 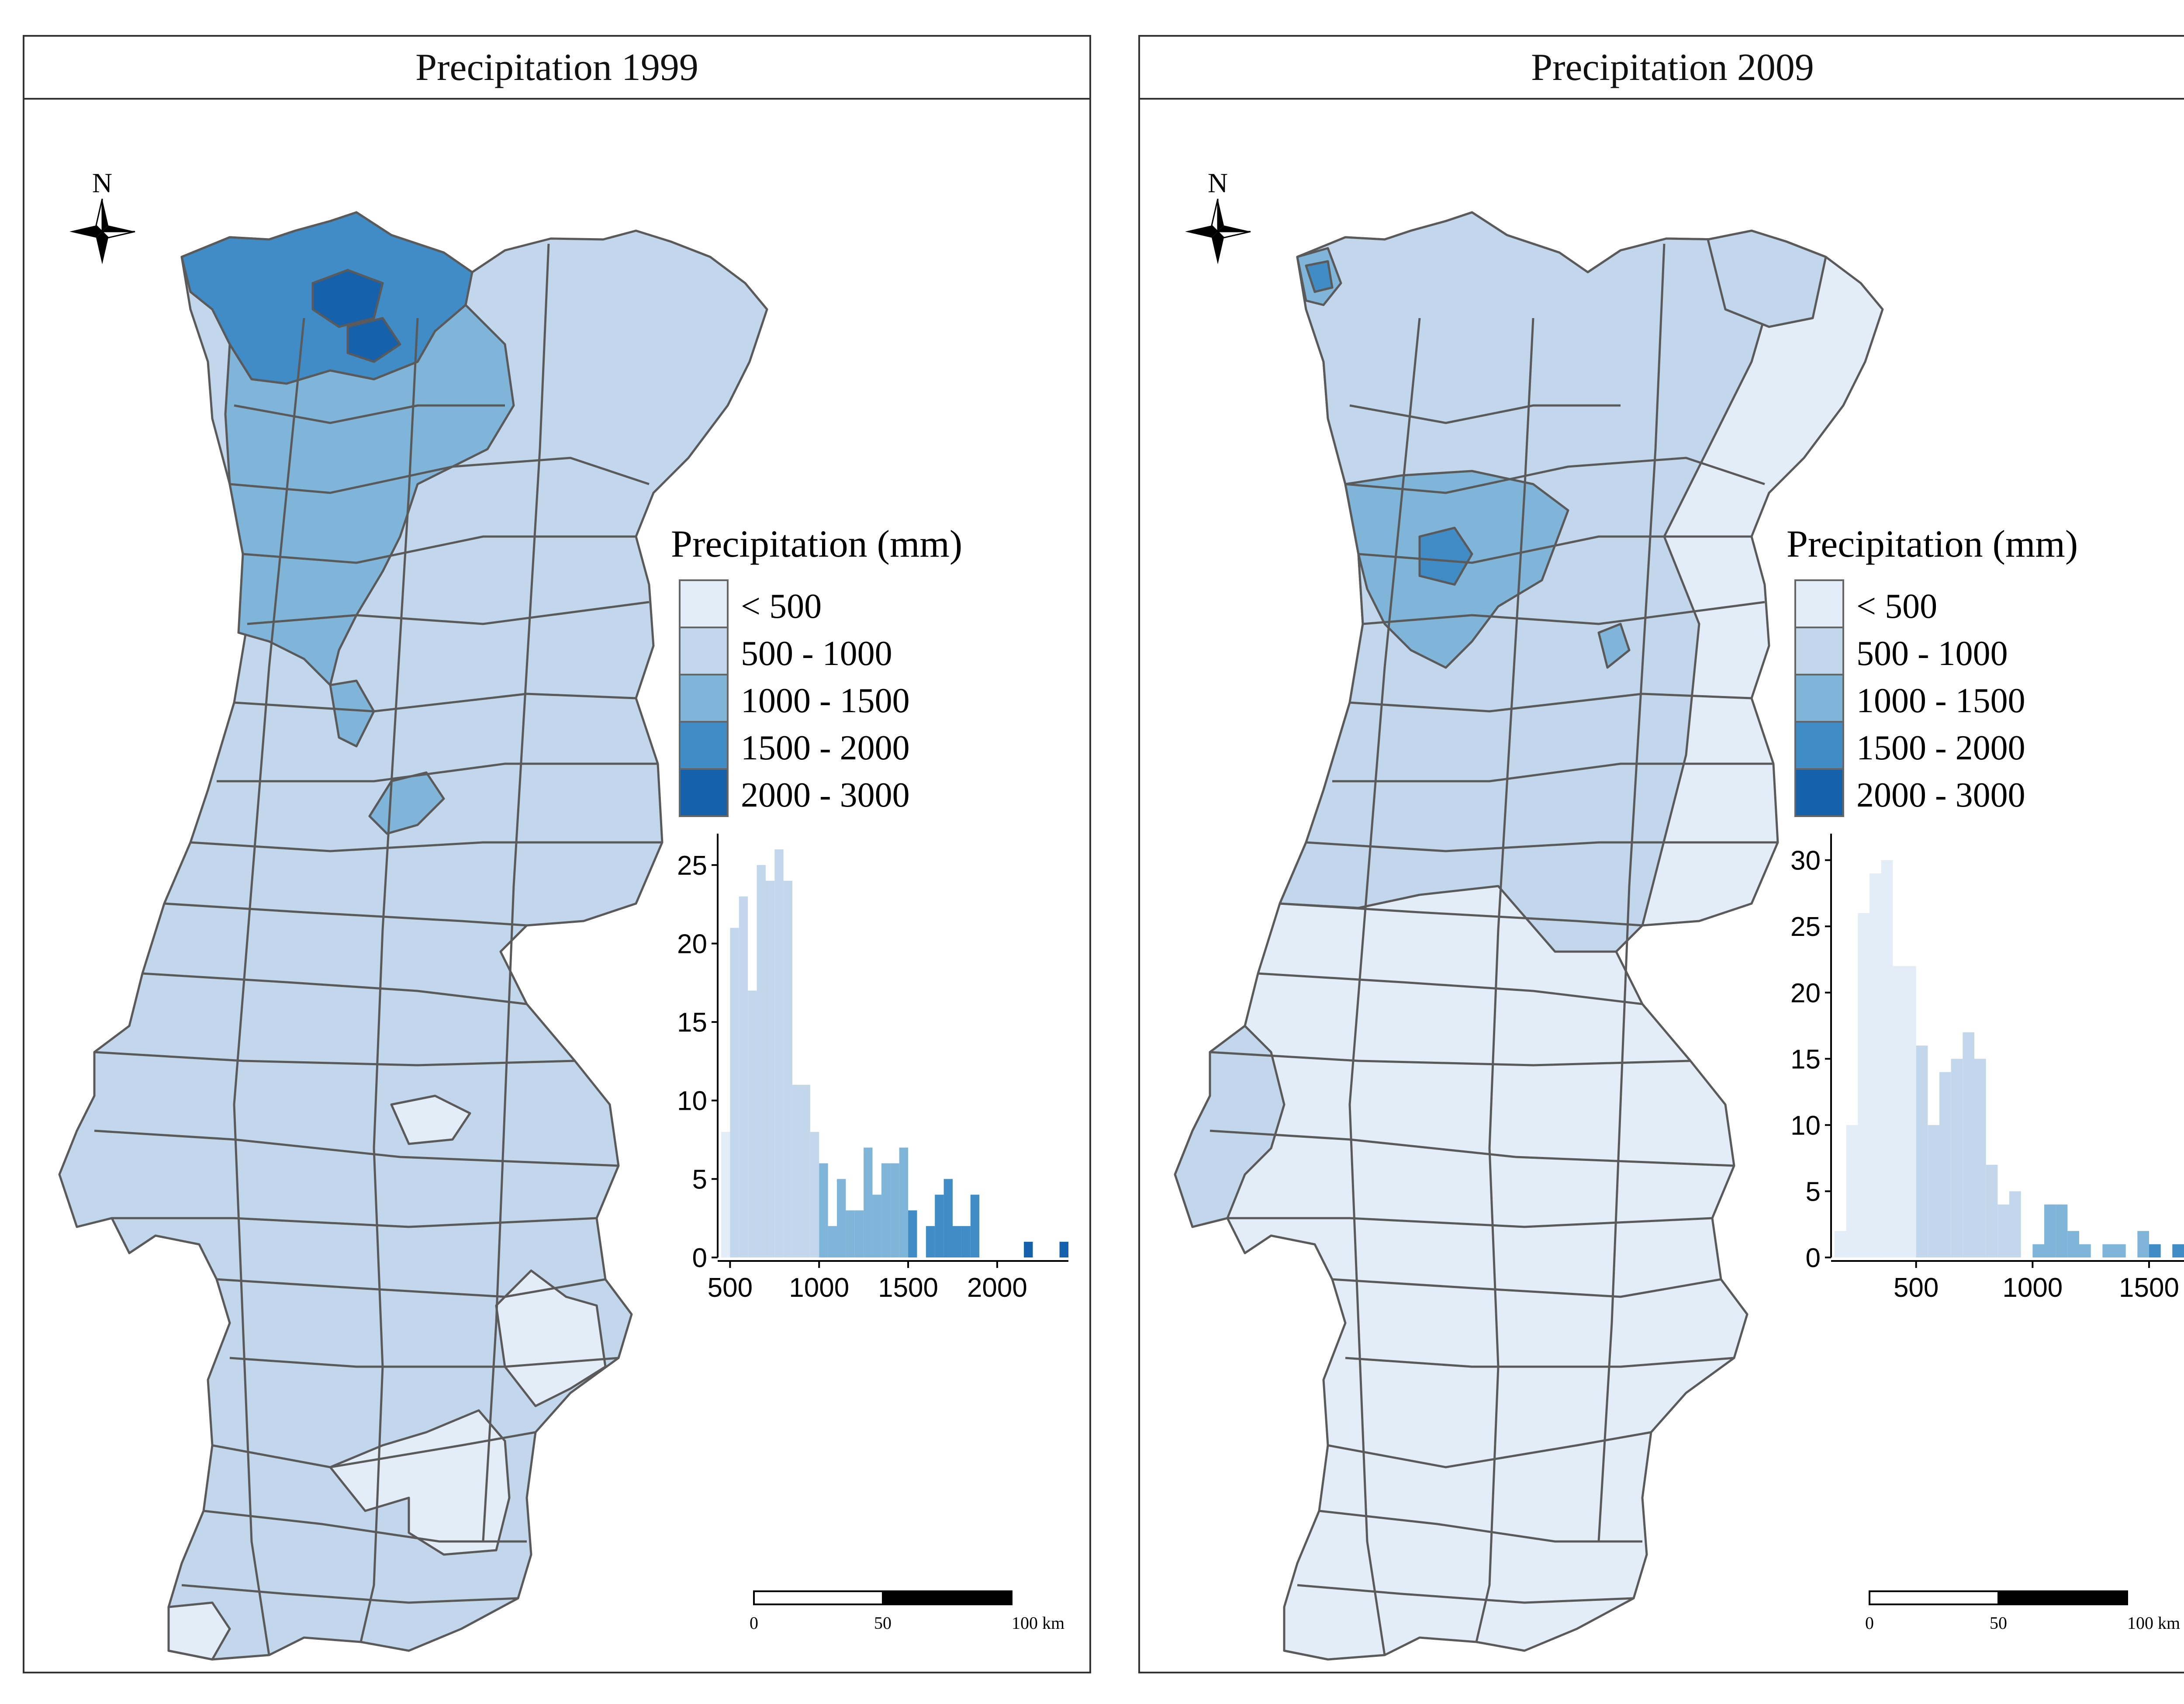 What do you see at coordinates (406, 803) in the screenshot?
I see `region-serra` at bounding box center [406, 803].